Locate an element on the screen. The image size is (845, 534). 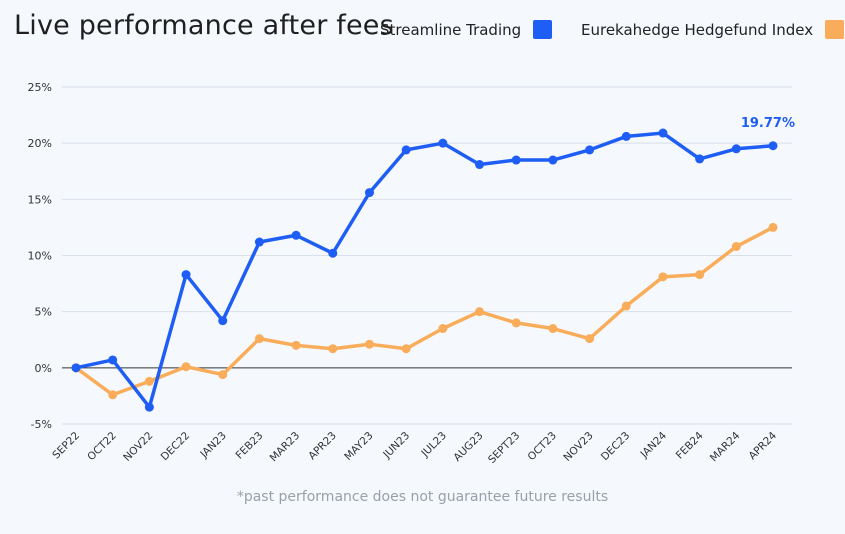
x-tick-label: JAN24 is located at coordinates (654, 445).